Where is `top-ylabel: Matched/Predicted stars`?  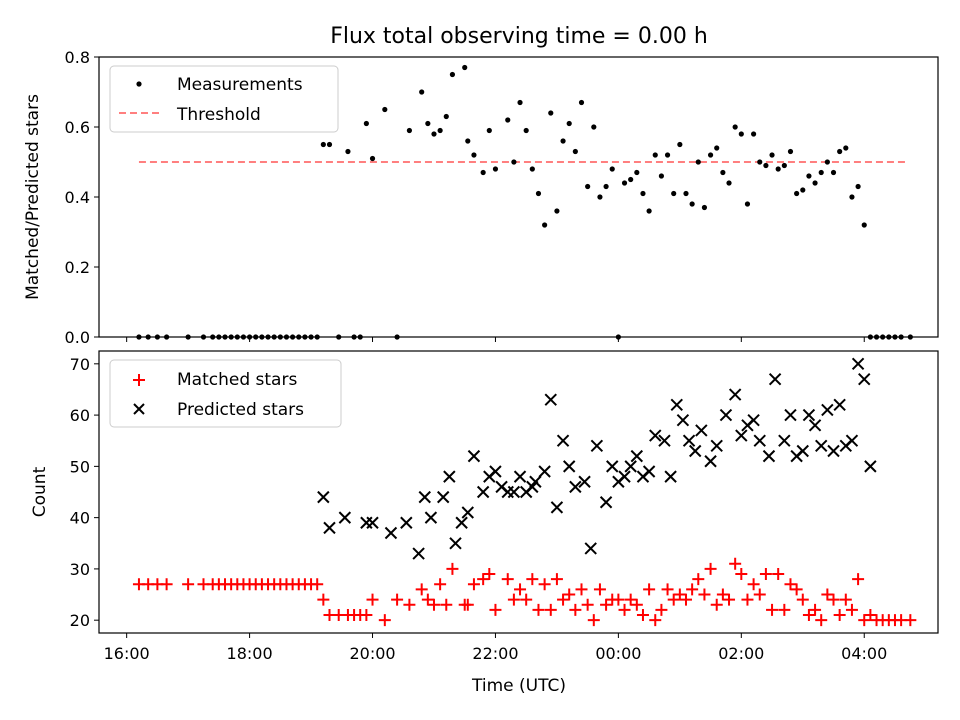
top-ylabel: Matched/Predicted stars is located at coordinates (33, 197).